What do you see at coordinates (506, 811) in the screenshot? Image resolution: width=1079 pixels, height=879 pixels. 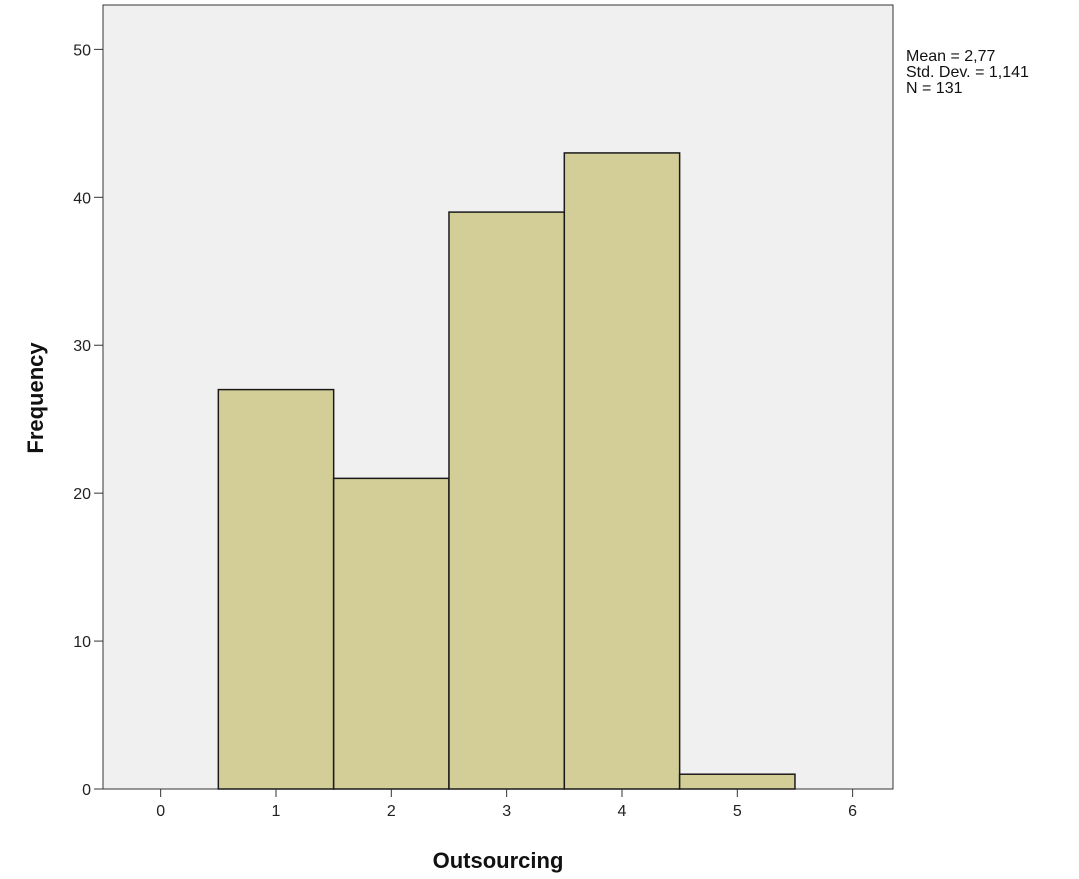 I see `x-tick-label: 3` at bounding box center [506, 811].